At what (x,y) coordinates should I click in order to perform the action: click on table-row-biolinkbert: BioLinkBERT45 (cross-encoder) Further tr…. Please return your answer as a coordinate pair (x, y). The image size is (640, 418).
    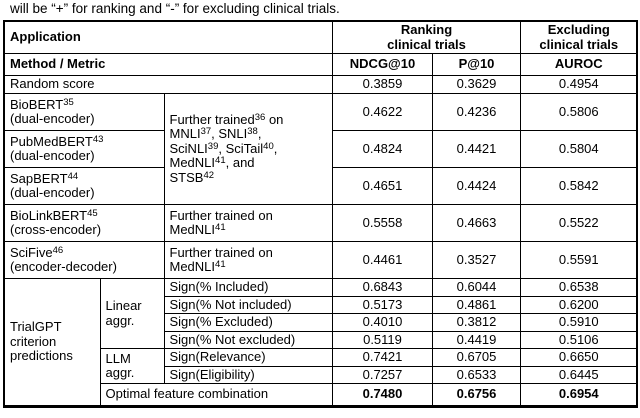
    Looking at the image, I should click on (320, 223).